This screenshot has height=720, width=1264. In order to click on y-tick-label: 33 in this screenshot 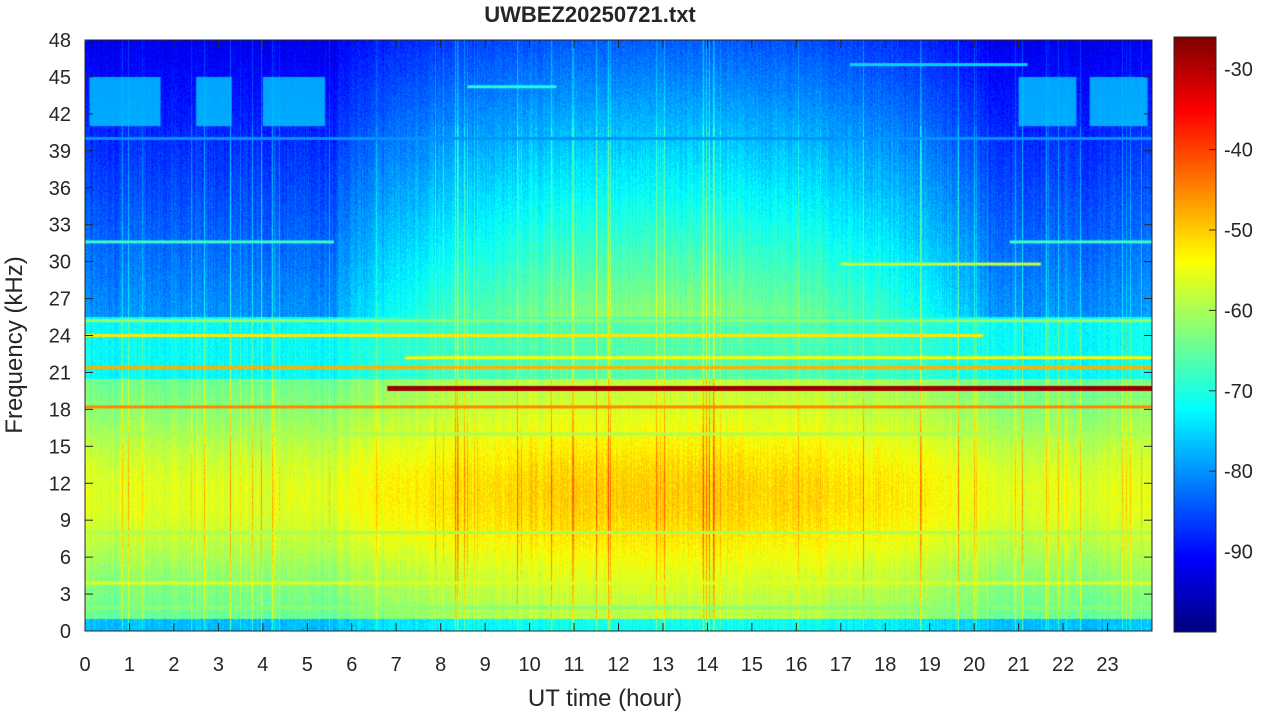, I will do `click(60, 226)`.